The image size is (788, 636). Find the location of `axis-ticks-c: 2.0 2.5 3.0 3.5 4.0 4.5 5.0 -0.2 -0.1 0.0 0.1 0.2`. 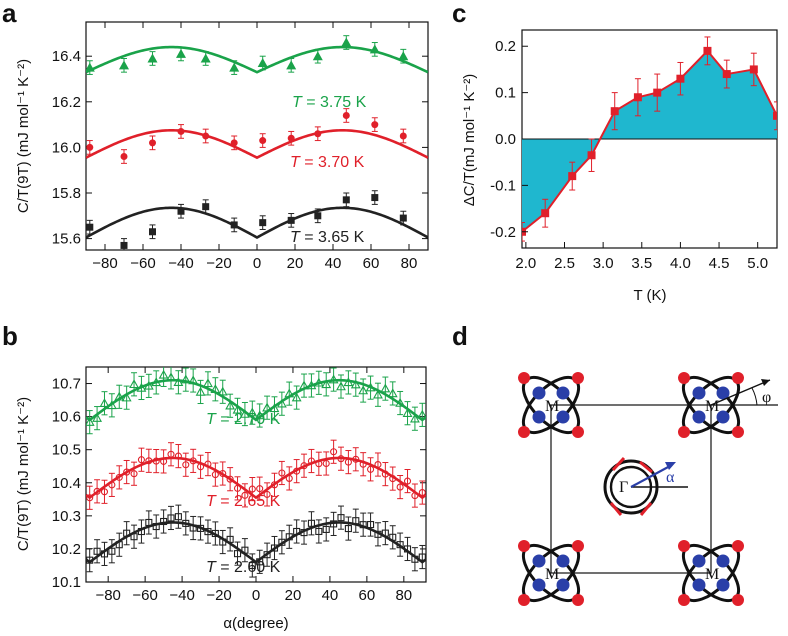

axis-ticks-c: 2.0 2.5 3.0 3.5 4.0 4.5 5.0 -0.2 -0.1 0.0 0.1 0.2 is located at coordinates (629, 155).